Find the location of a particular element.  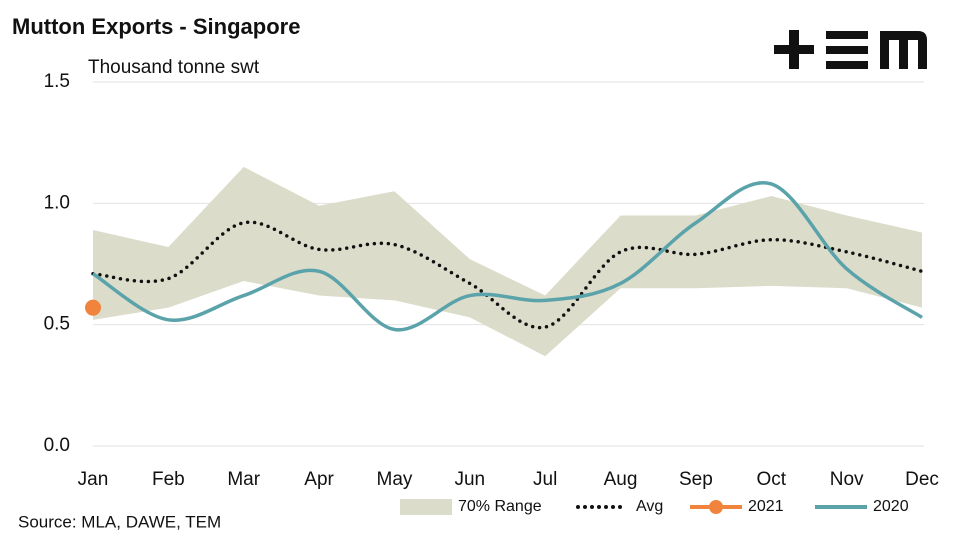

x-tick-label: Nov is located at coordinates (847, 479).